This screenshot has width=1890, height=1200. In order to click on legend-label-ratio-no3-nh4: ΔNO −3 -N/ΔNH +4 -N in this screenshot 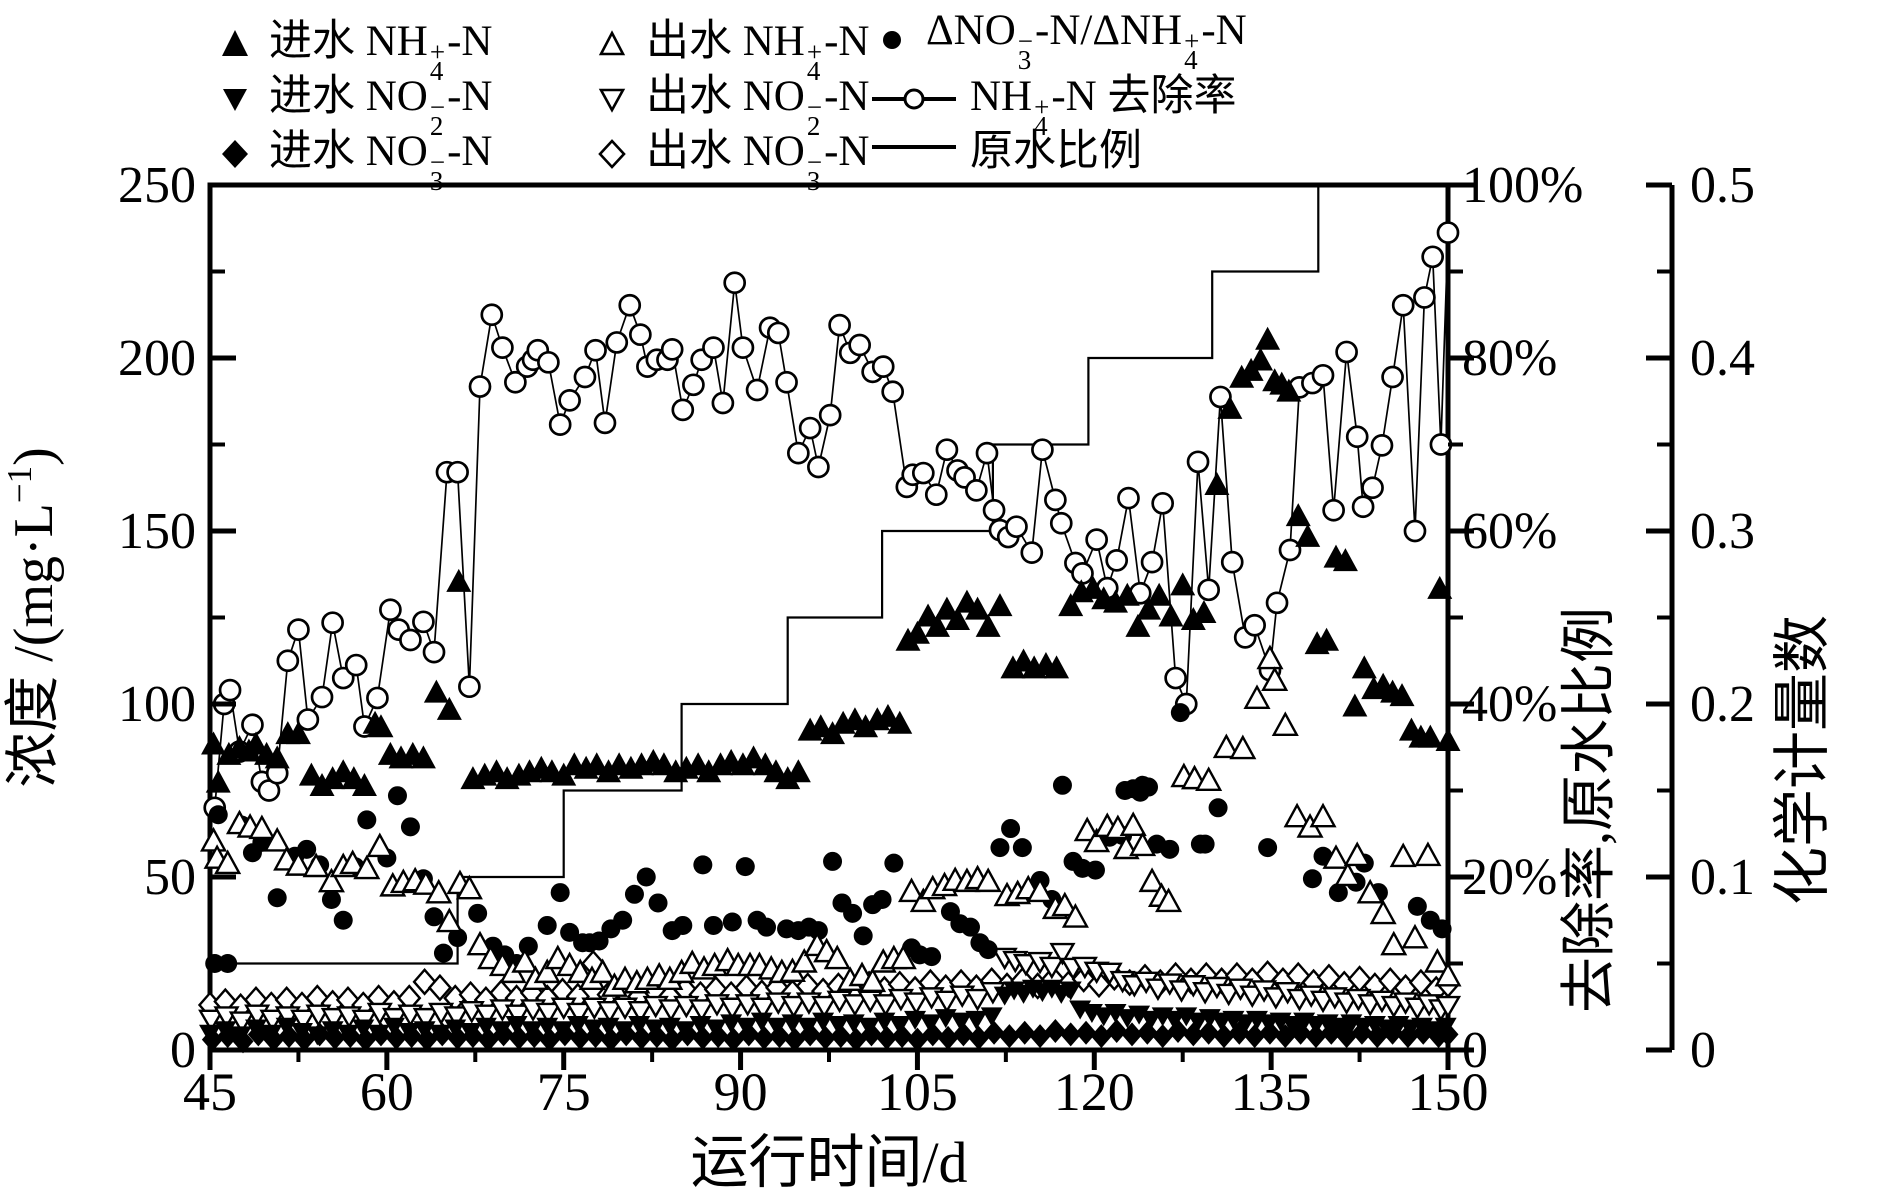, I will do `click(1086, 41)`.